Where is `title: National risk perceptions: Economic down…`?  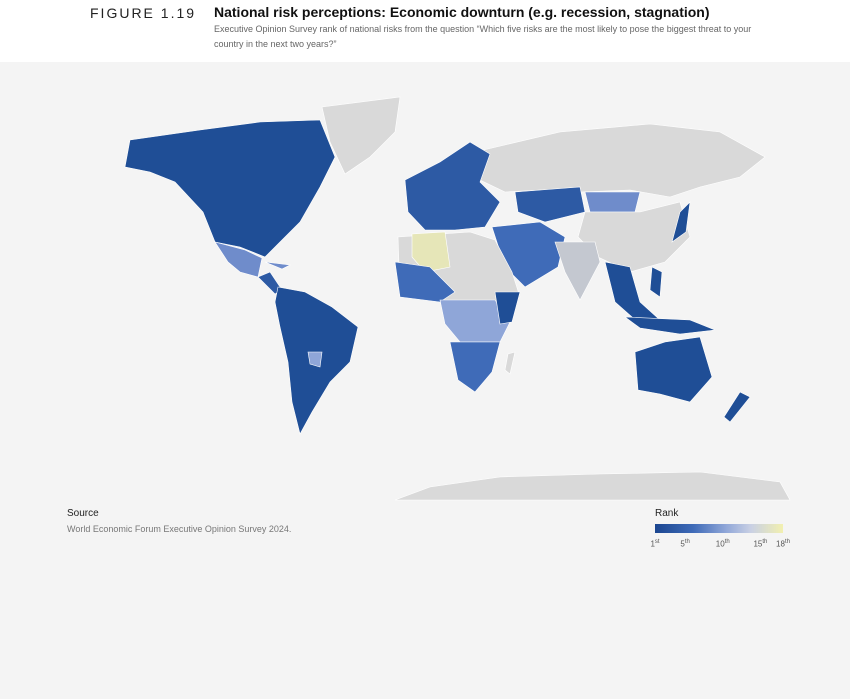 title: National risk perceptions: Economic down… is located at coordinates (462, 12).